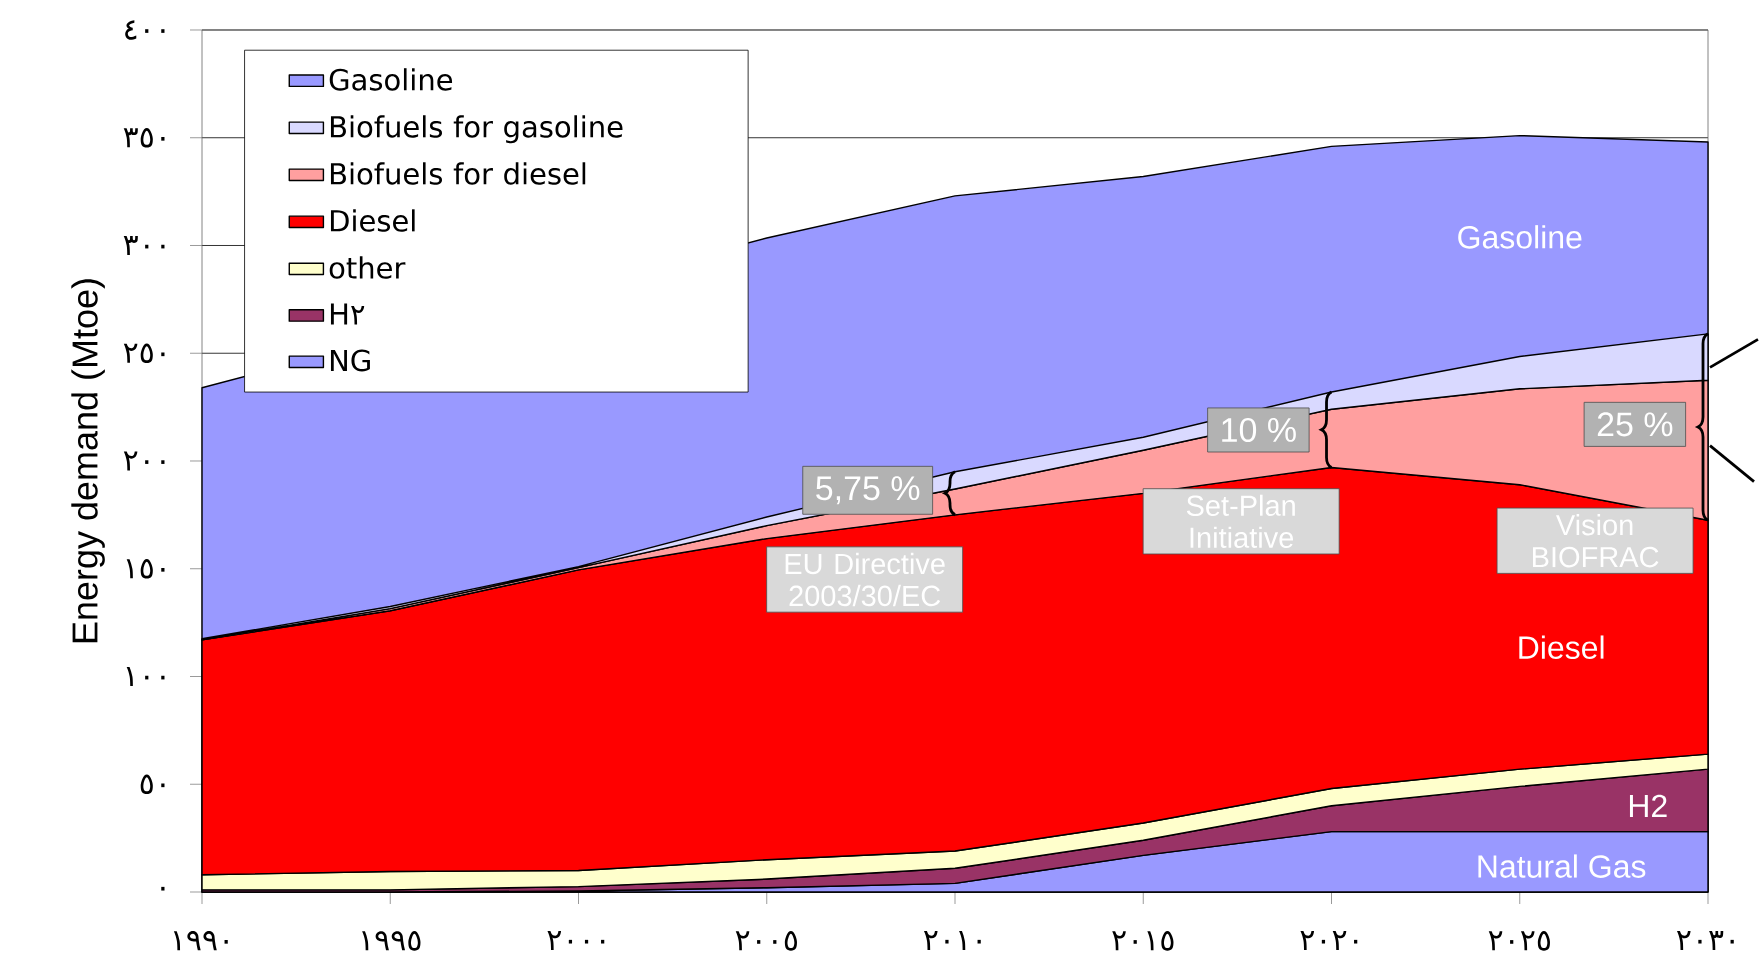 The height and width of the screenshot is (970, 1760). Describe the element at coordinates (1519, 941) in the screenshot. I see `x-tick-label: ٢٠٢٥` at that location.